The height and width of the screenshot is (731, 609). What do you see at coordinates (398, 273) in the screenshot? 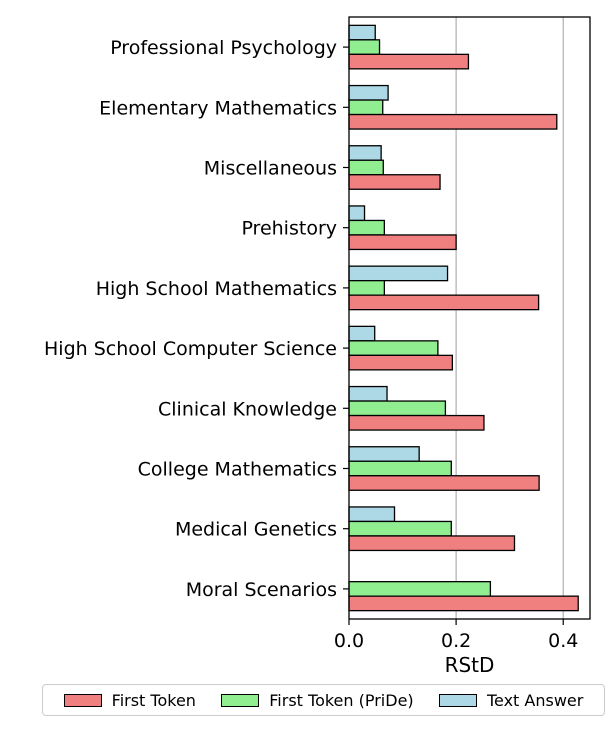
I see `bar-text-answer-high-school-mathematics` at bounding box center [398, 273].